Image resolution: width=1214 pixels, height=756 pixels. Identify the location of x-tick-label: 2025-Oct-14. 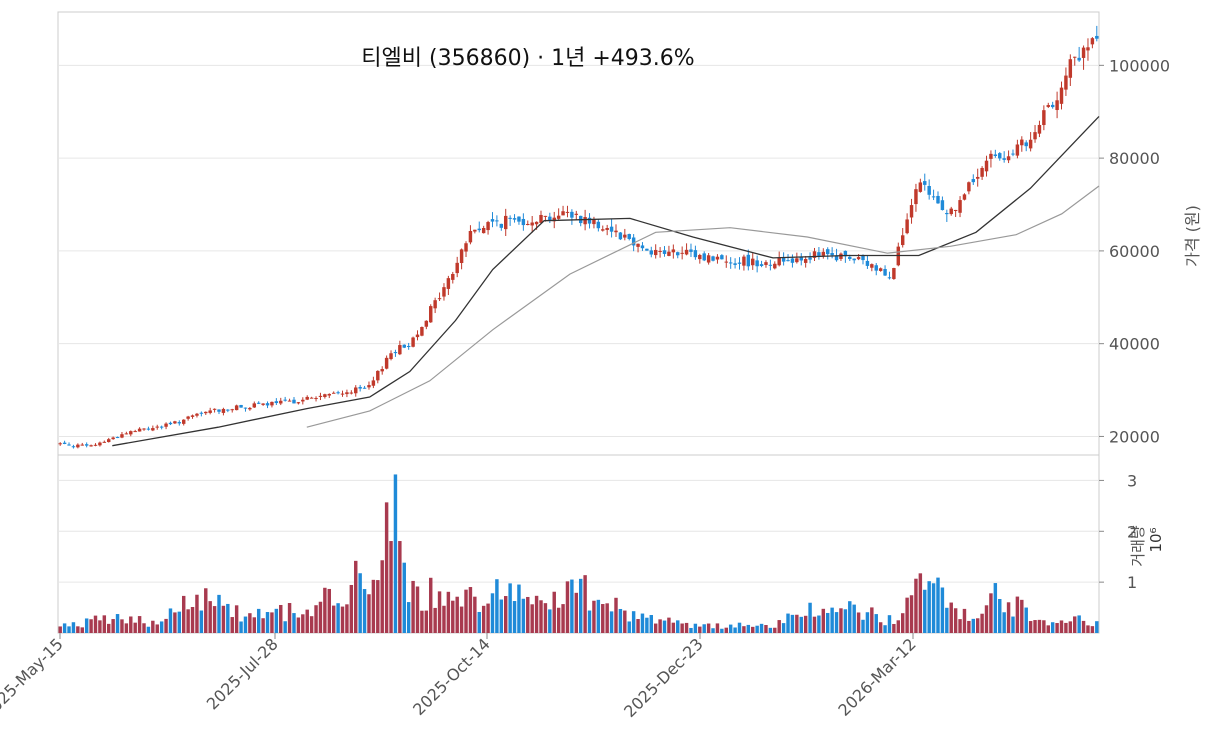
(451, 676).